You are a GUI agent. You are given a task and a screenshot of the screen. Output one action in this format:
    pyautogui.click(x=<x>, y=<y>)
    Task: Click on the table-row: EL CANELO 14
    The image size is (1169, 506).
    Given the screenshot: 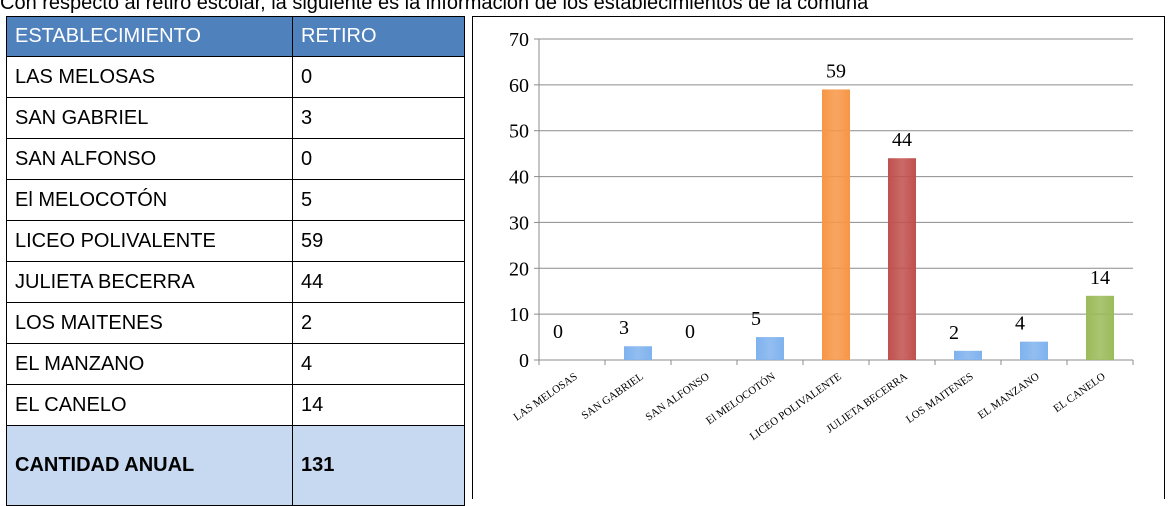 What is the action you would take?
    pyautogui.click(x=235, y=405)
    